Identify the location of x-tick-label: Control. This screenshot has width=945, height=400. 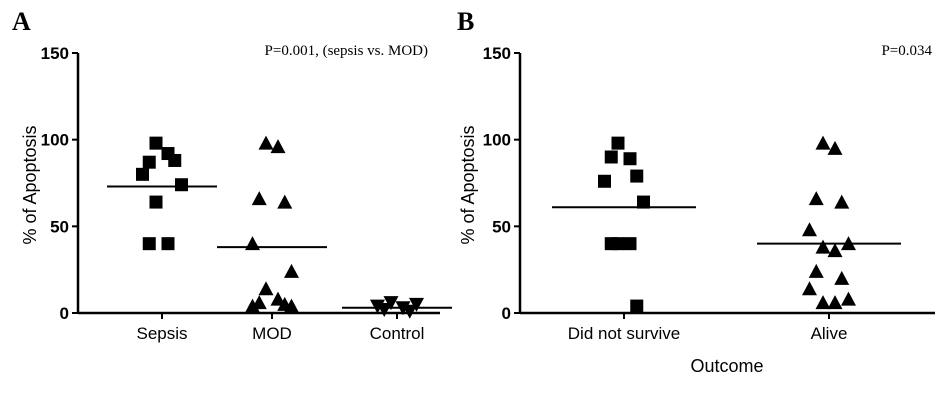
(397, 333).